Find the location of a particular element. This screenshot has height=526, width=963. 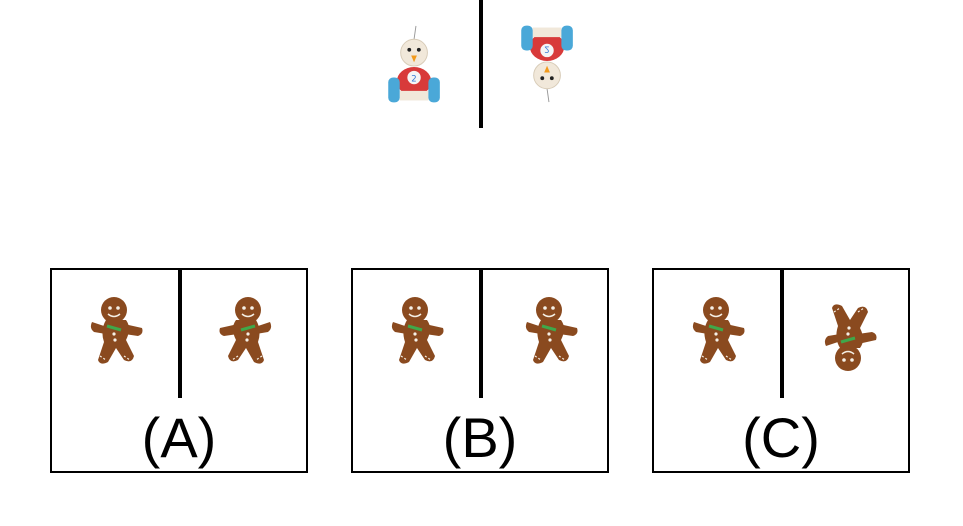

option-c: (C) is located at coordinates (781, 370).